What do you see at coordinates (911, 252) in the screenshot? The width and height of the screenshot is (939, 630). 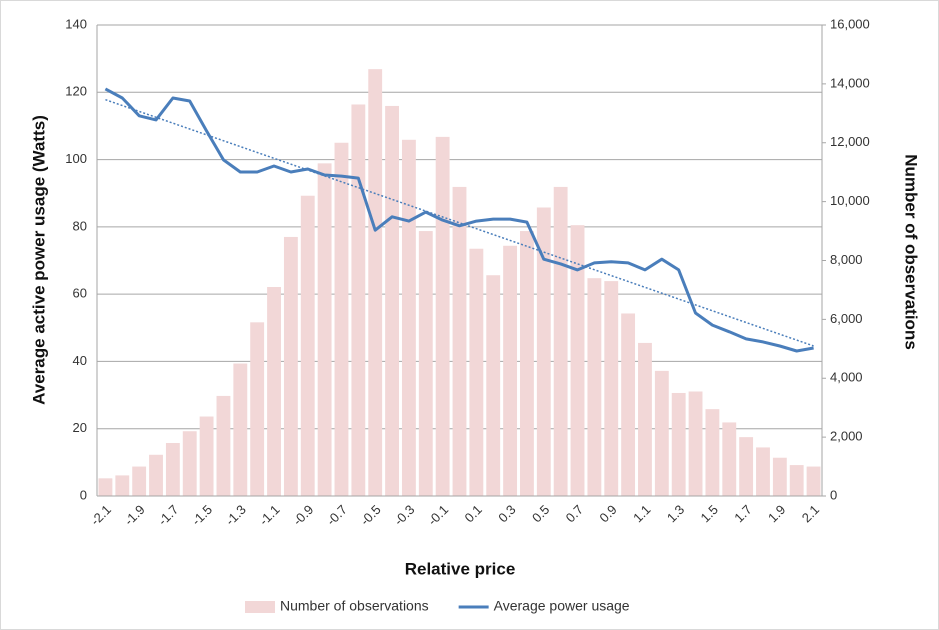 I see `y2-axis-title: Number of observations` at bounding box center [911, 252].